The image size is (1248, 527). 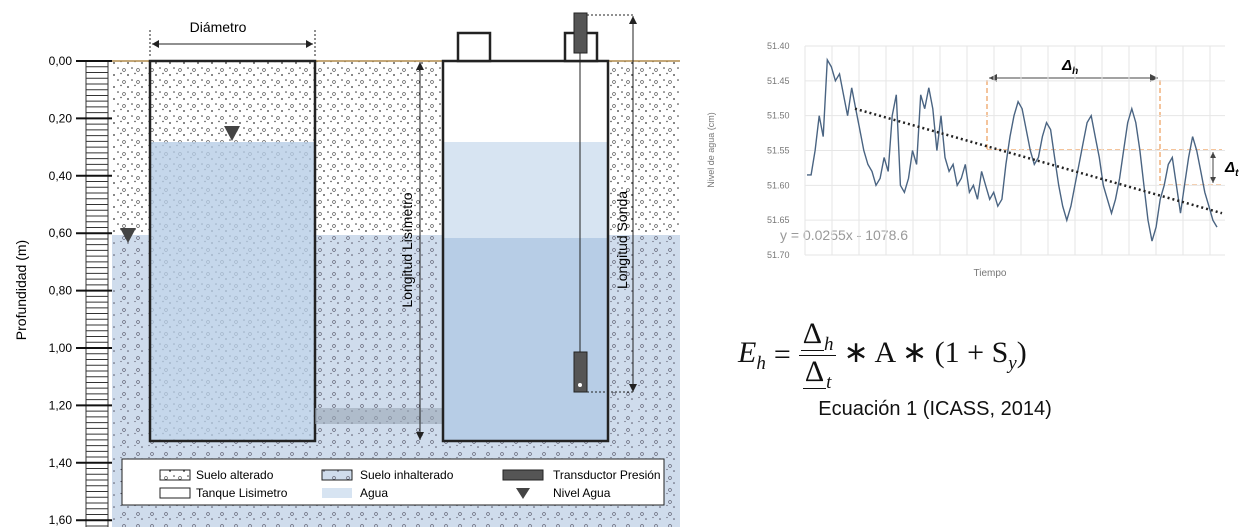 What do you see at coordinates (926, 353) in the screenshot?
I see `eq-part: ∗ A ∗ (1 + S` at bounding box center [926, 353].